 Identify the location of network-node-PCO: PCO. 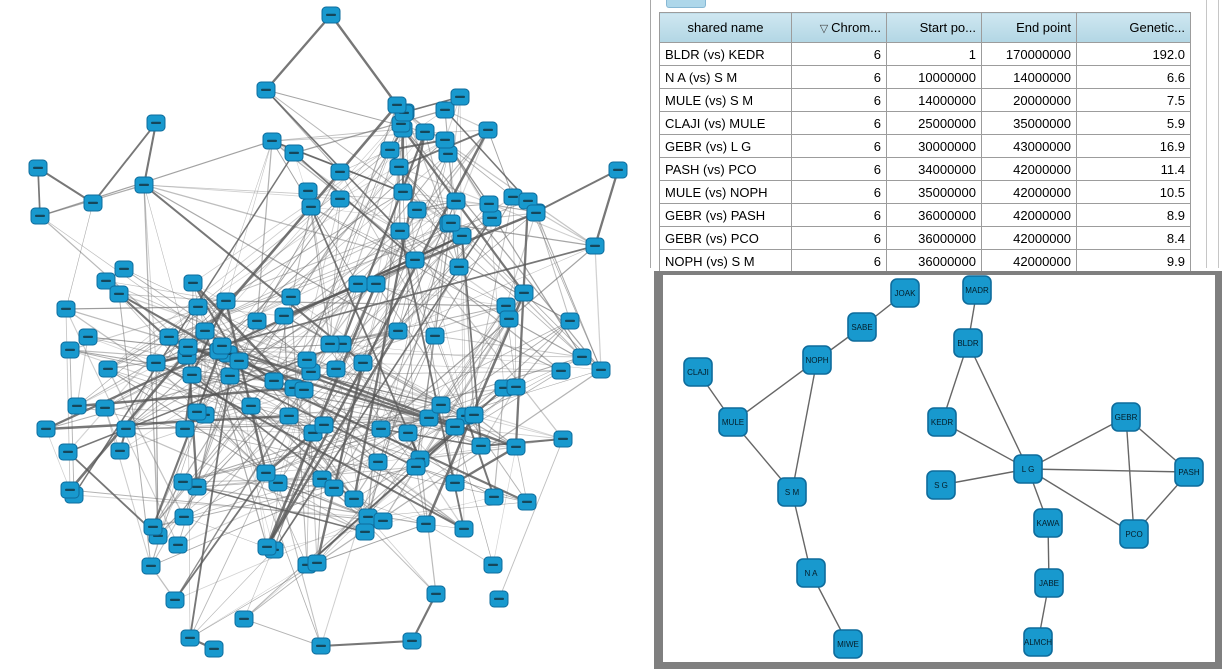
(1134, 534).